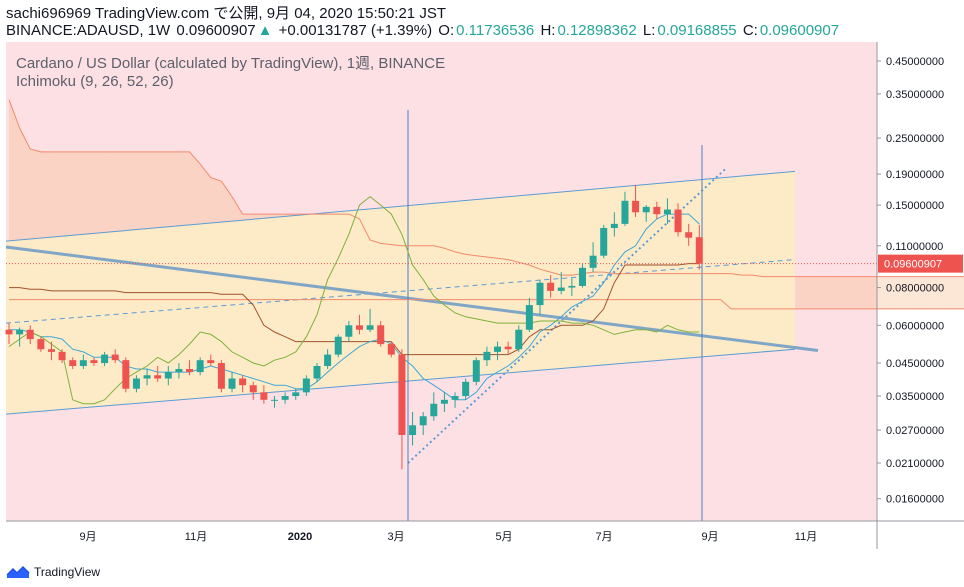 This screenshot has height=587, width=964. What do you see at coordinates (88, 30) in the screenshot?
I see `symbol-label: BINANCE:ADAUSD, 1W` at bounding box center [88, 30].